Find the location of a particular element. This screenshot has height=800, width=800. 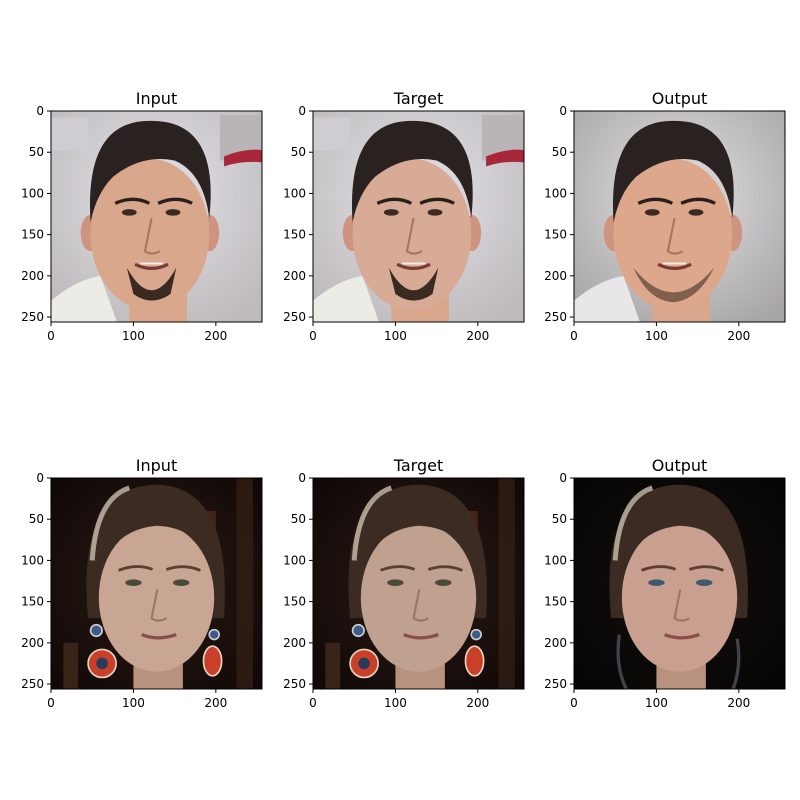

panel-man-target: Target 0 100 200 0 50 100 150 200 250 is located at coordinates (404, 216).